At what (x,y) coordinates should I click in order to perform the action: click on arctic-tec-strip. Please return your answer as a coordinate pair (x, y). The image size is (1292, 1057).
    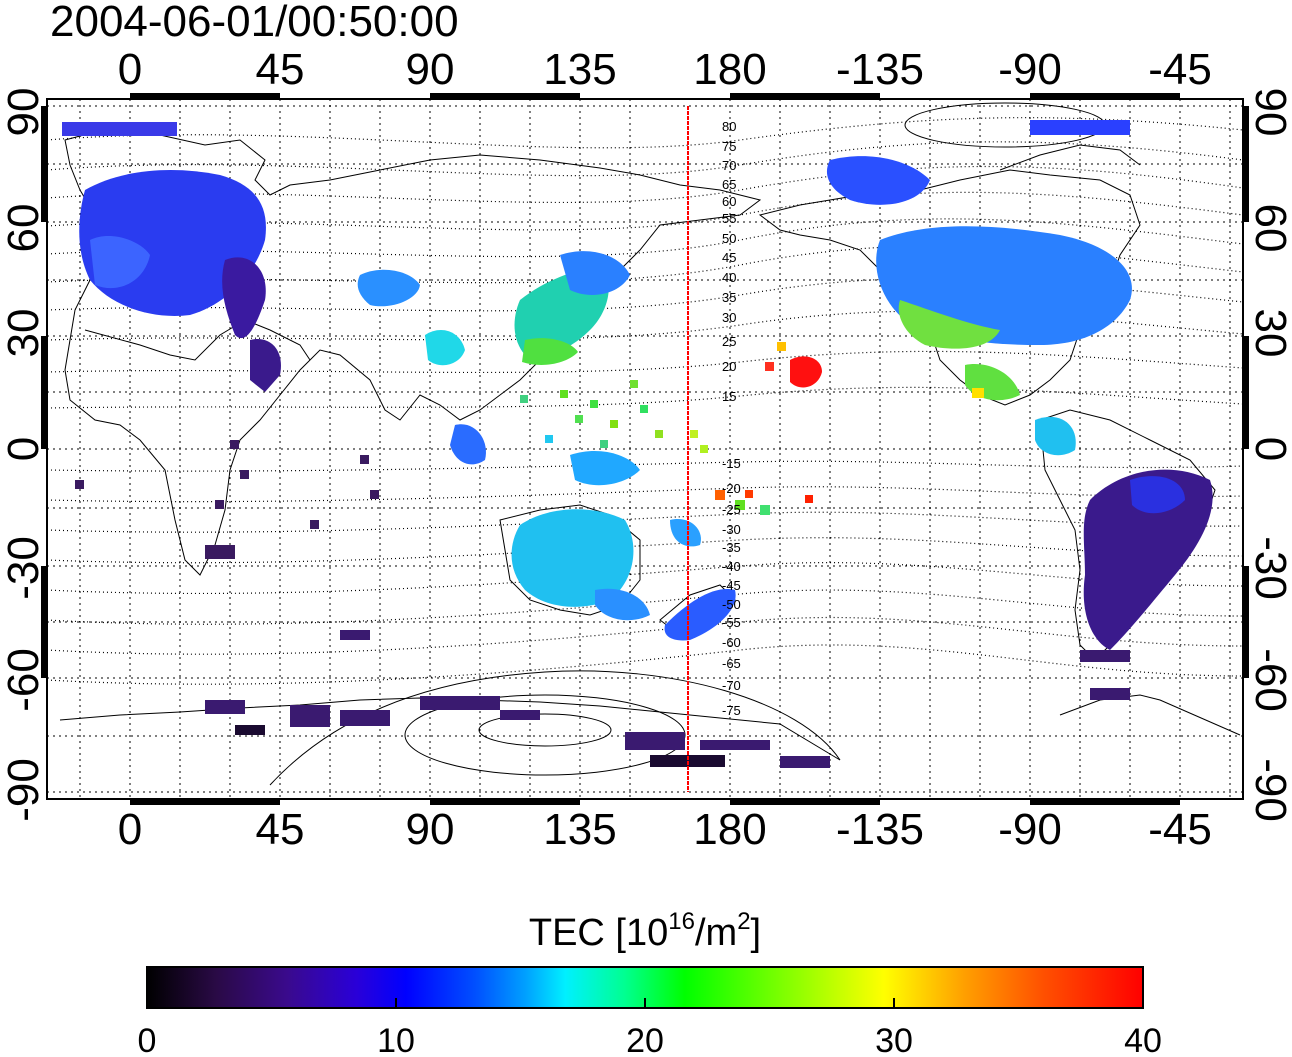
    Looking at the image, I should click on (119, 129).